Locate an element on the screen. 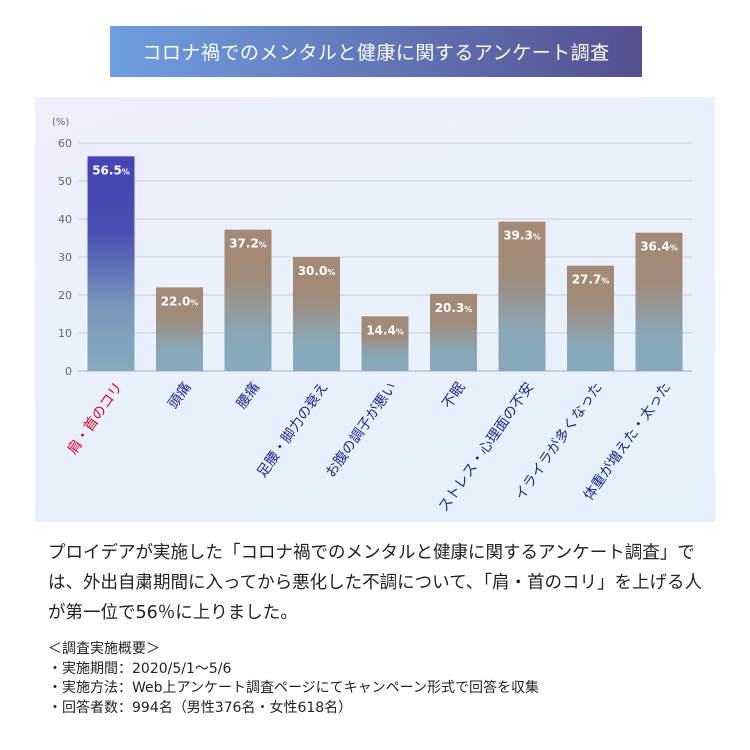 Image resolution: width=750 pixels, height=750 pixels. data-label: 39.3% is located at coordinates (522, 236).